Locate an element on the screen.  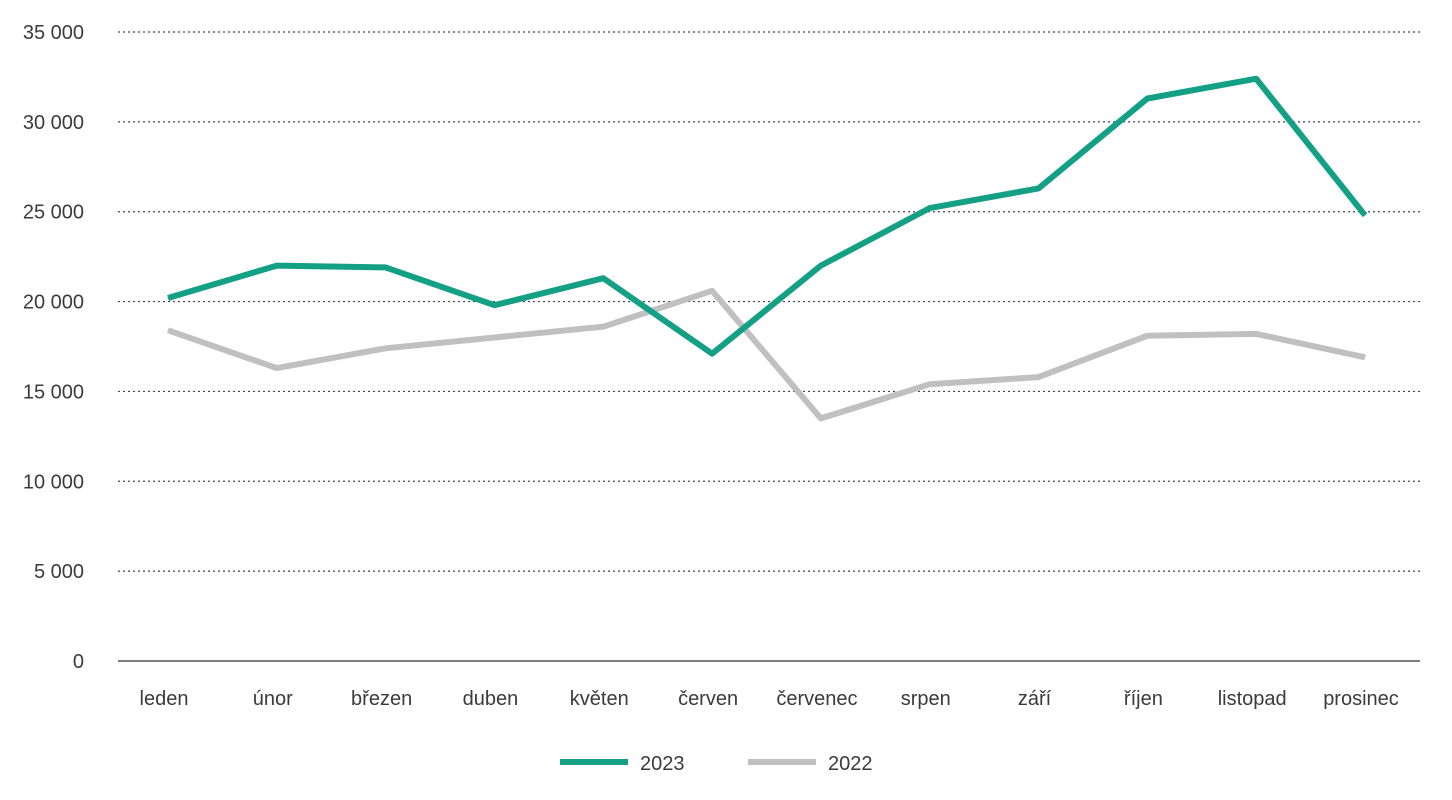
y-tick-label: 5 000 is located at coordinates (59, 572).